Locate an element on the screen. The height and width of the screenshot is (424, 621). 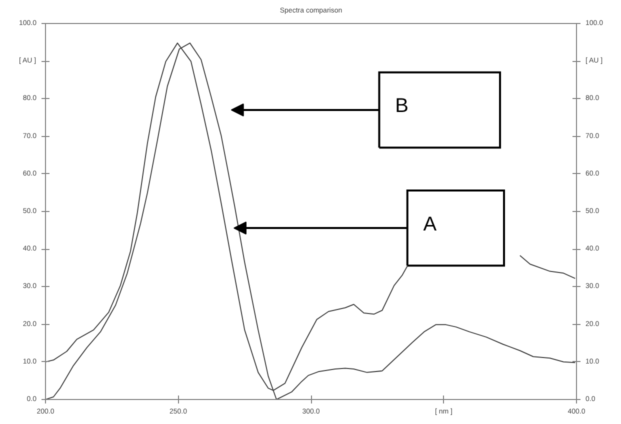
annotation: B is located at coordinates (402, 106).